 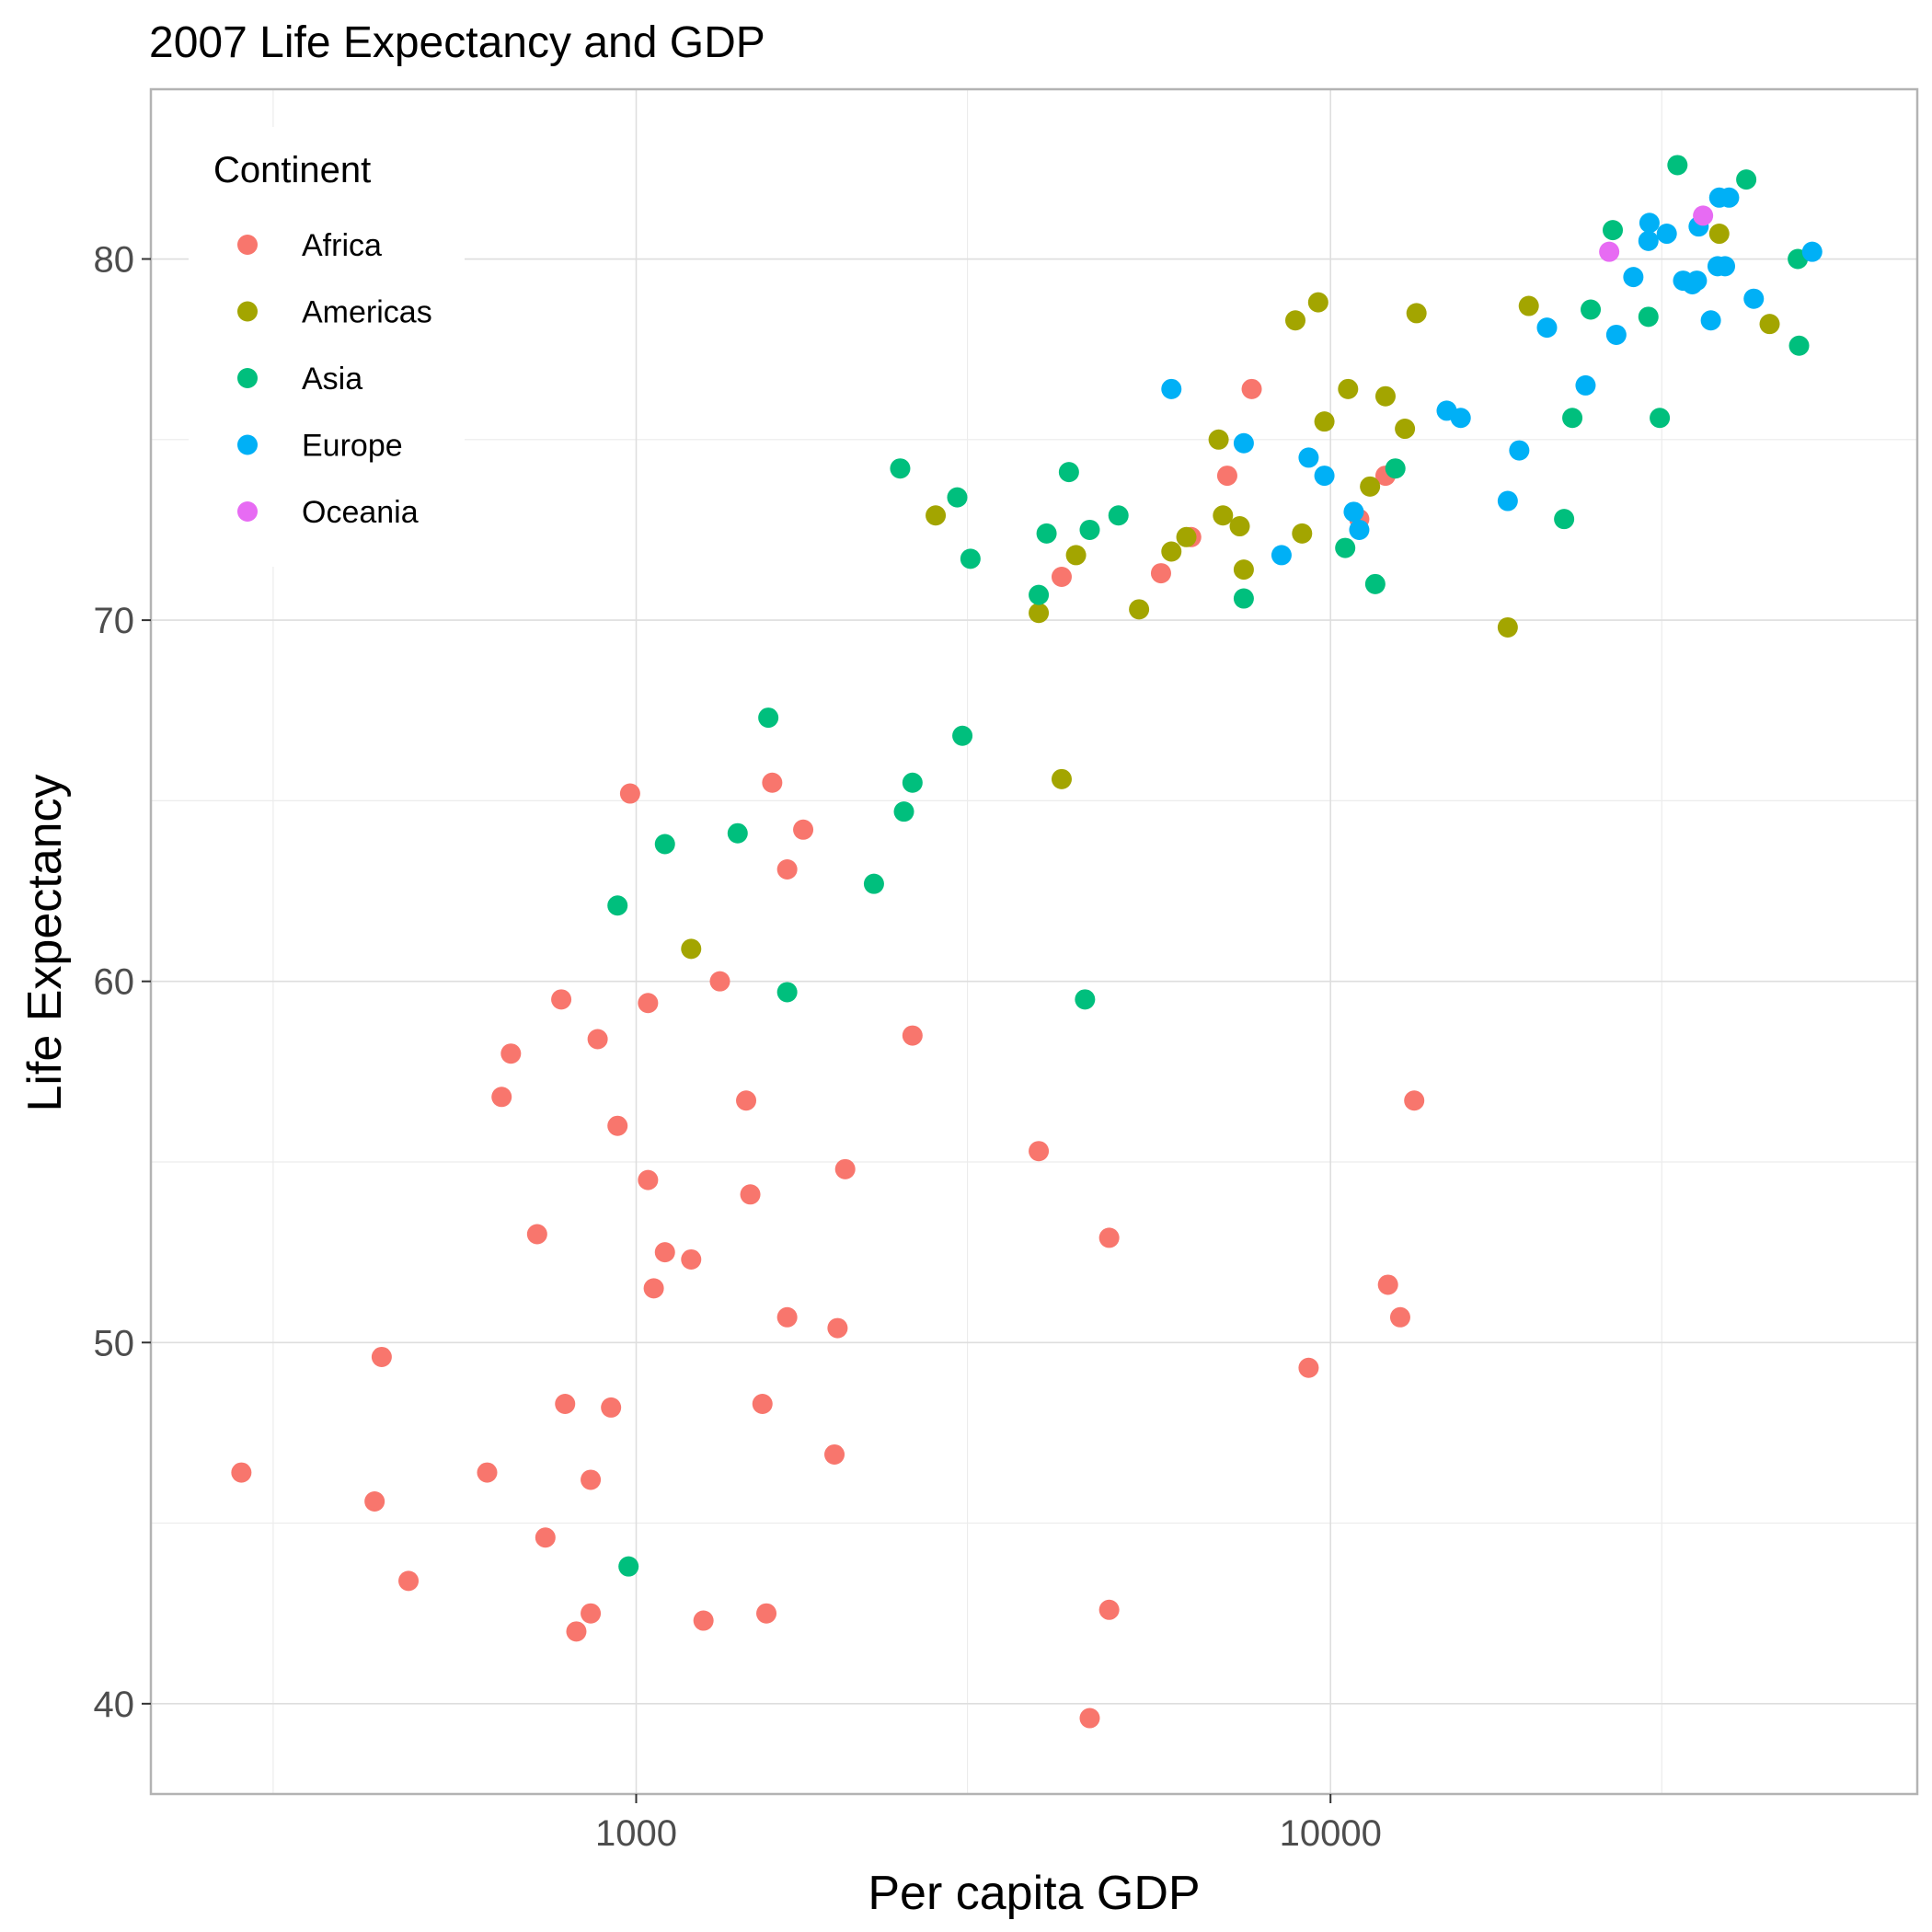 What do you see at coordinates (1331, 1833) in the screenshot?
I see `x-tick-label: 10000` at bounding box center [1331, 1833].